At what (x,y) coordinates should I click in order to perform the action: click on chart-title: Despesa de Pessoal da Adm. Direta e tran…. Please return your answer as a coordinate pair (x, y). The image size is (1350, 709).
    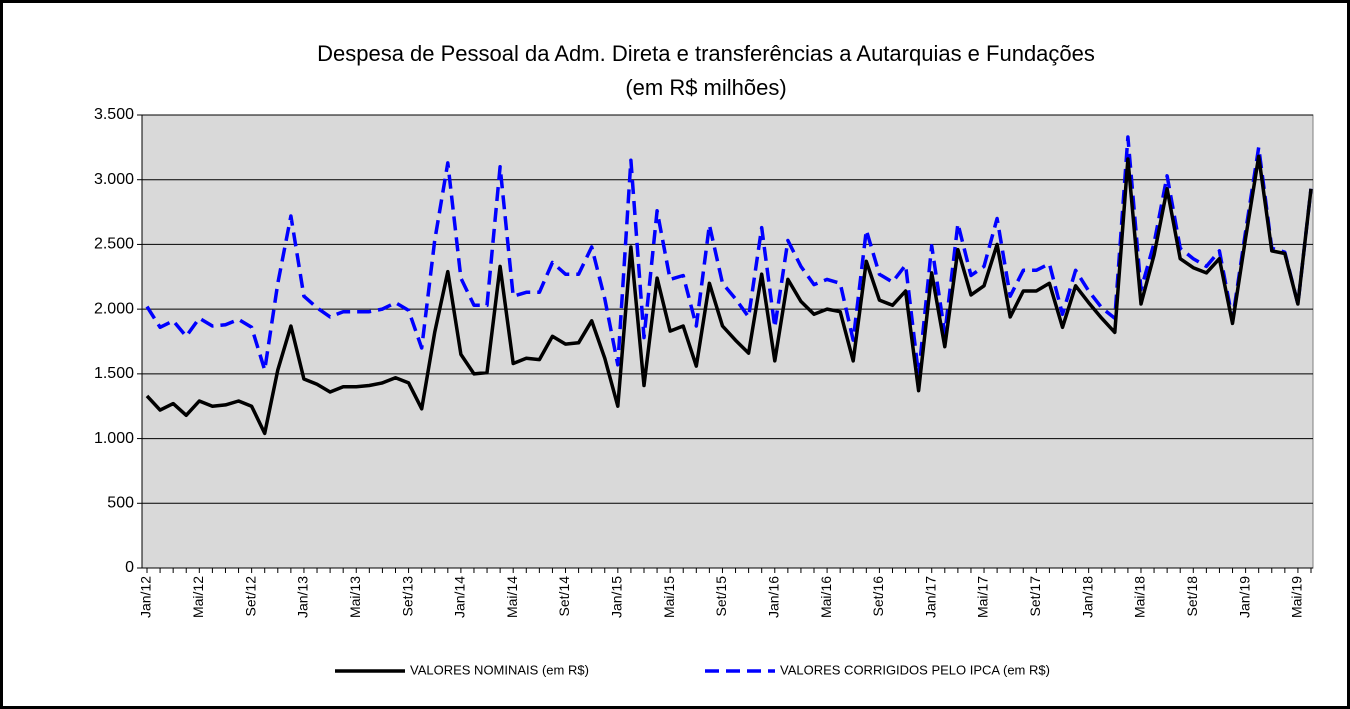
    Looking at the image, I should click on (706, 53).